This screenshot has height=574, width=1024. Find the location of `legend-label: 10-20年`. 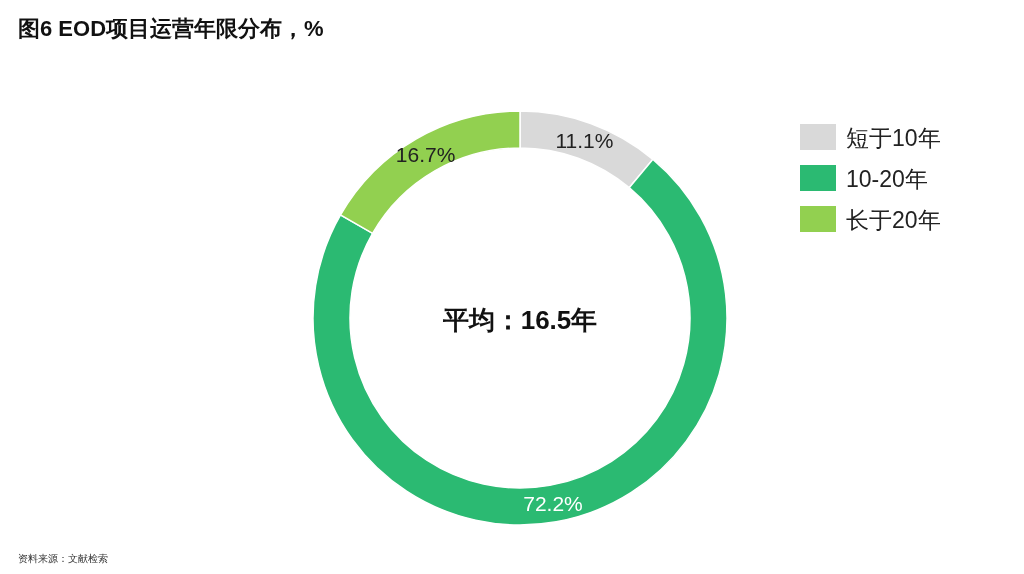

legend-label: 10-20年 is located at coordinates (887, 179).